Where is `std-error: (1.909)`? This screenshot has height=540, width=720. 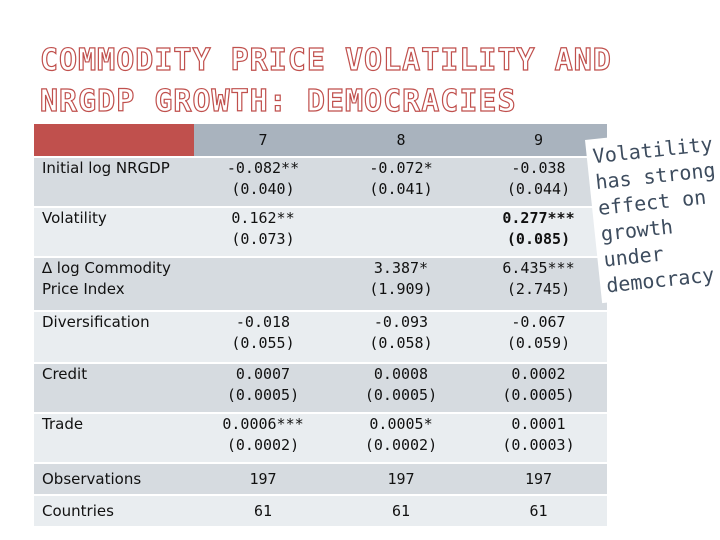
std-error: (1.909) is located at coordinates (401, 289).